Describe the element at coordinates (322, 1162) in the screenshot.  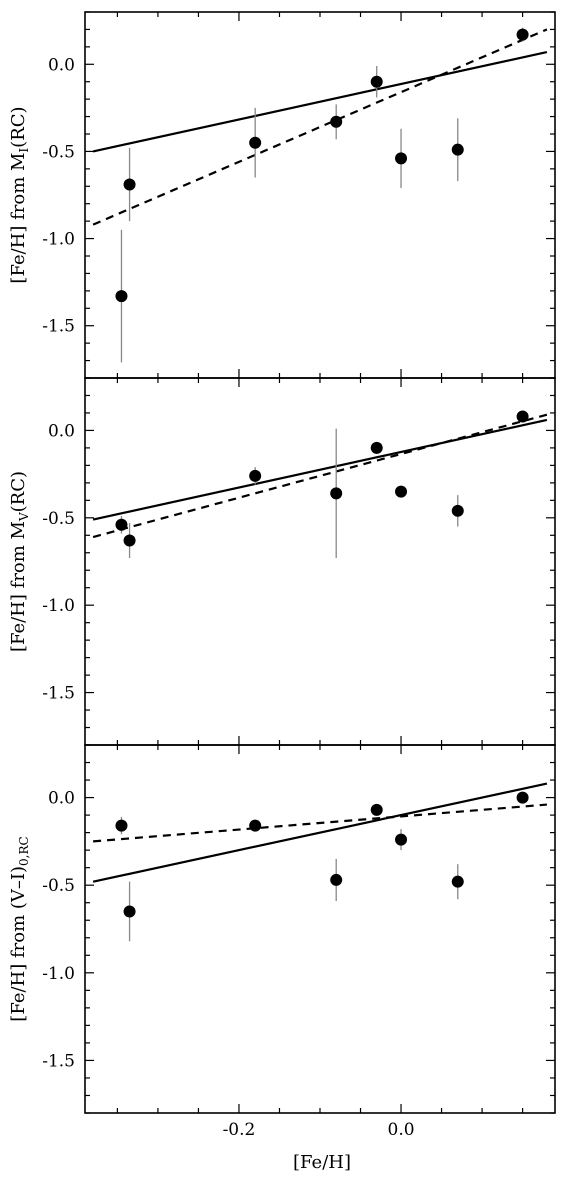
I see `x-axis-title: [Fe/H]` at that location.